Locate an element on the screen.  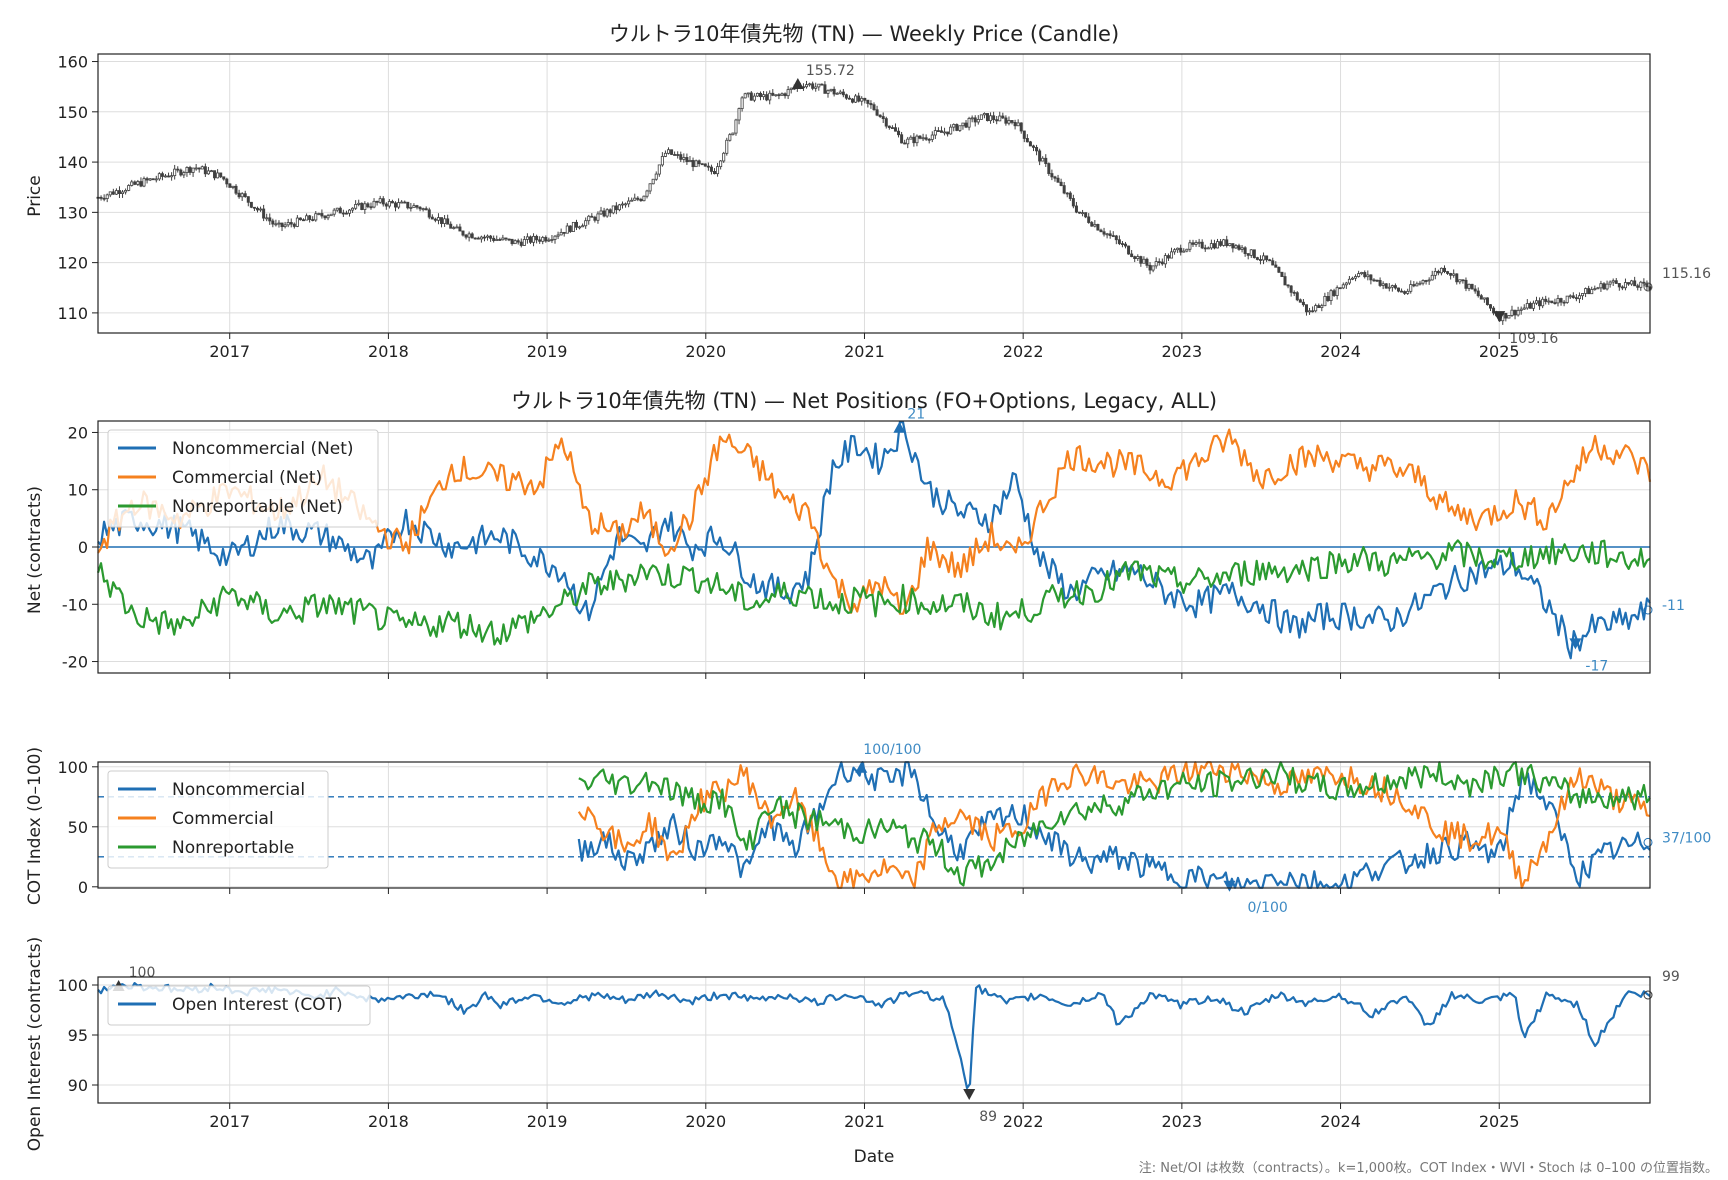
net-ytick-label-1: 10 is located at coordinates (78, 490).